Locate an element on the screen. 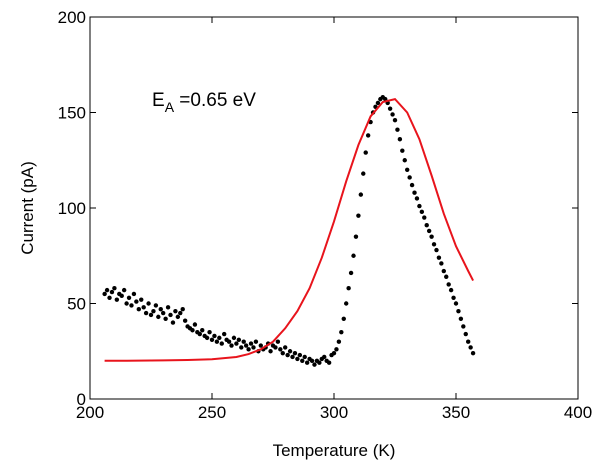  x-tick-label: 250 is located at coordinates (212, 412).